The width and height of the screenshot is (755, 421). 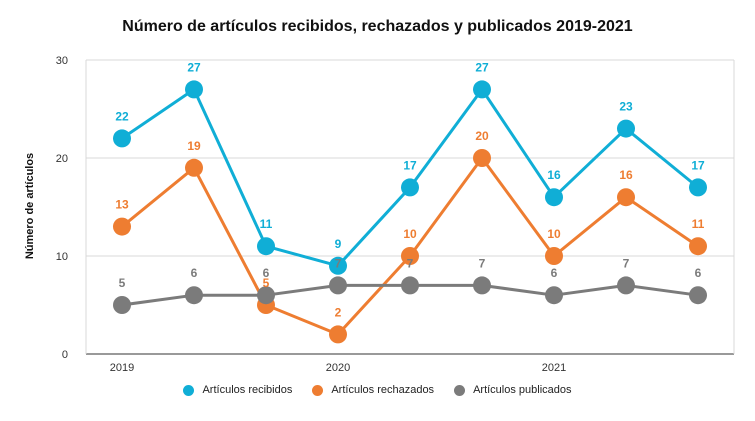 What do you see at coordinates (62, 159) in the screenshot?
I see `y-tick-label: 20` at bounding box center [62, 159].